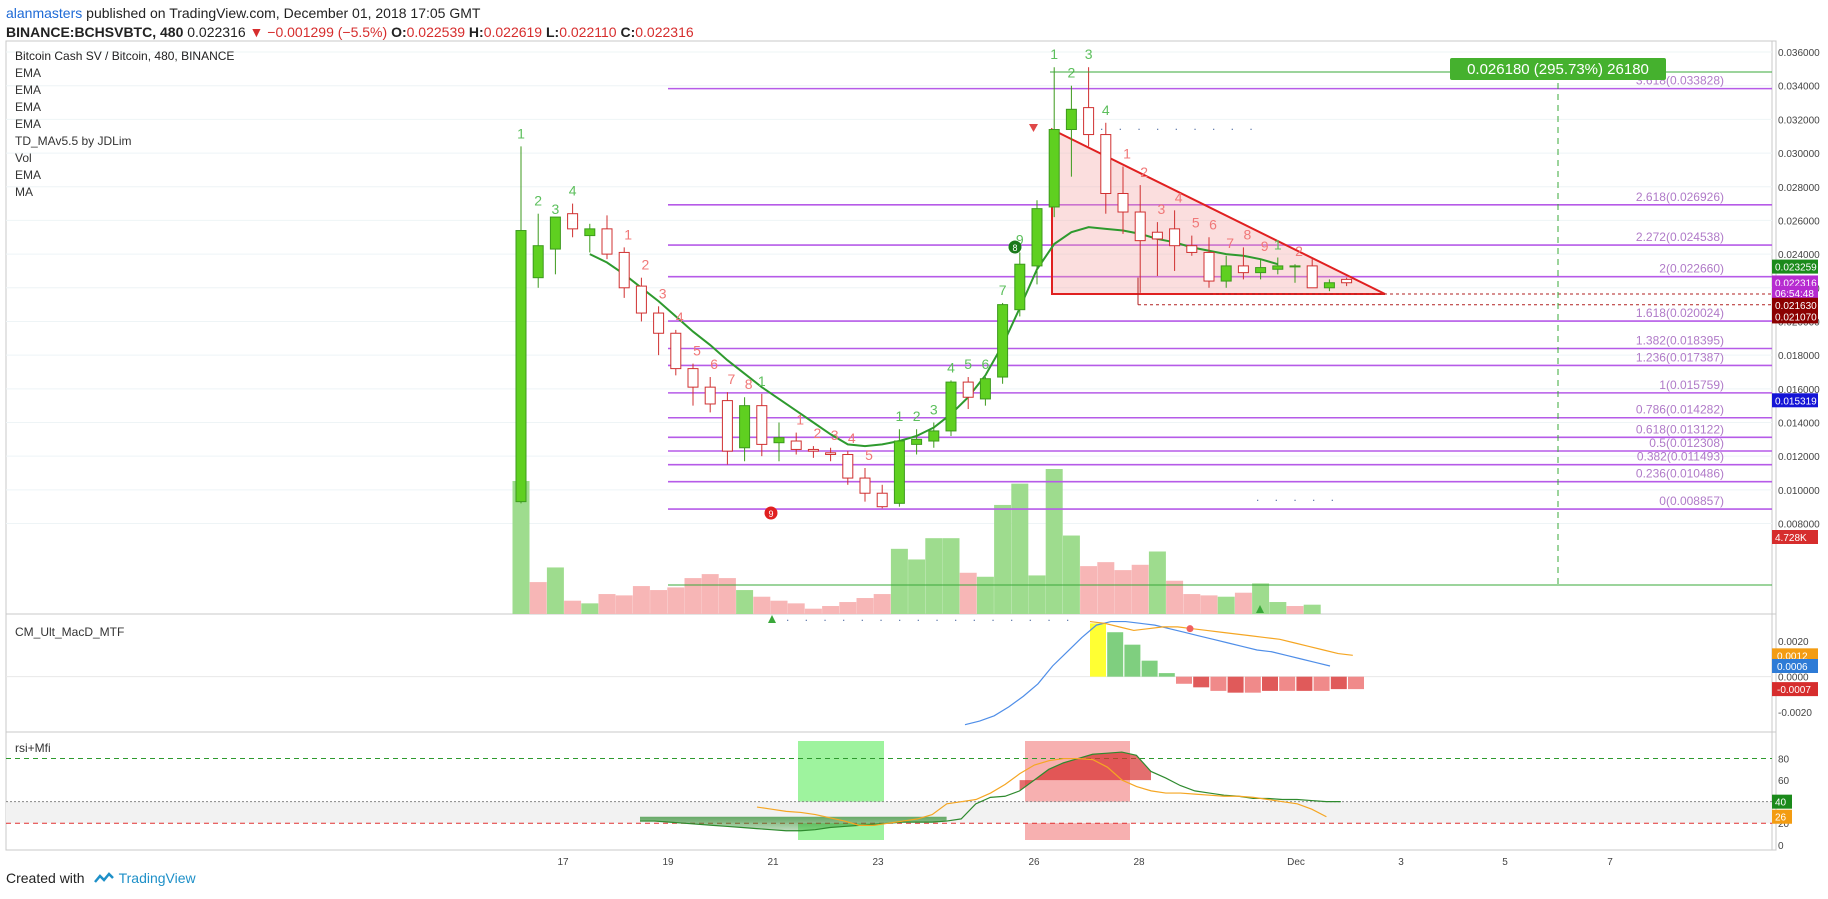  I want to click on setup-nine-label: 9, so click(770, 514).